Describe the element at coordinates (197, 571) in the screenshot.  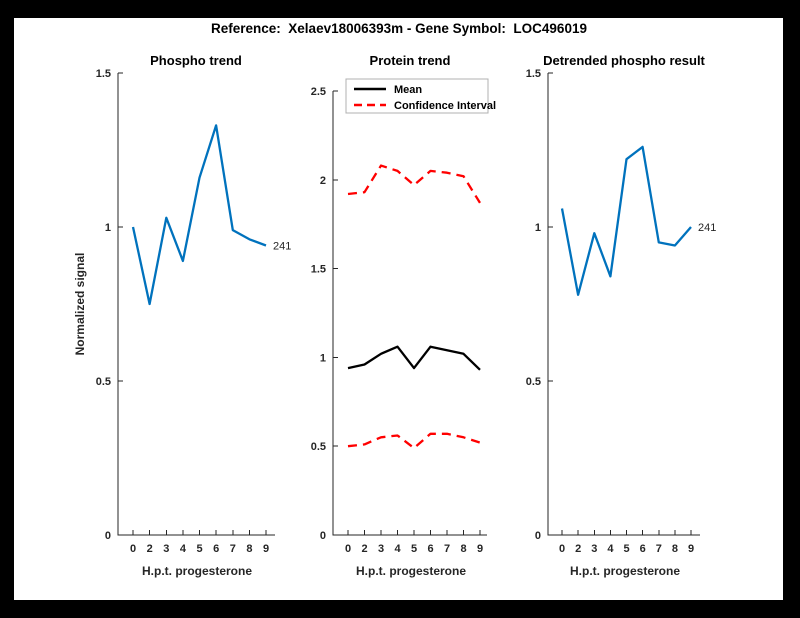
I see `subplot1-x-axis-label: H.p.t. progesterone` at that location.